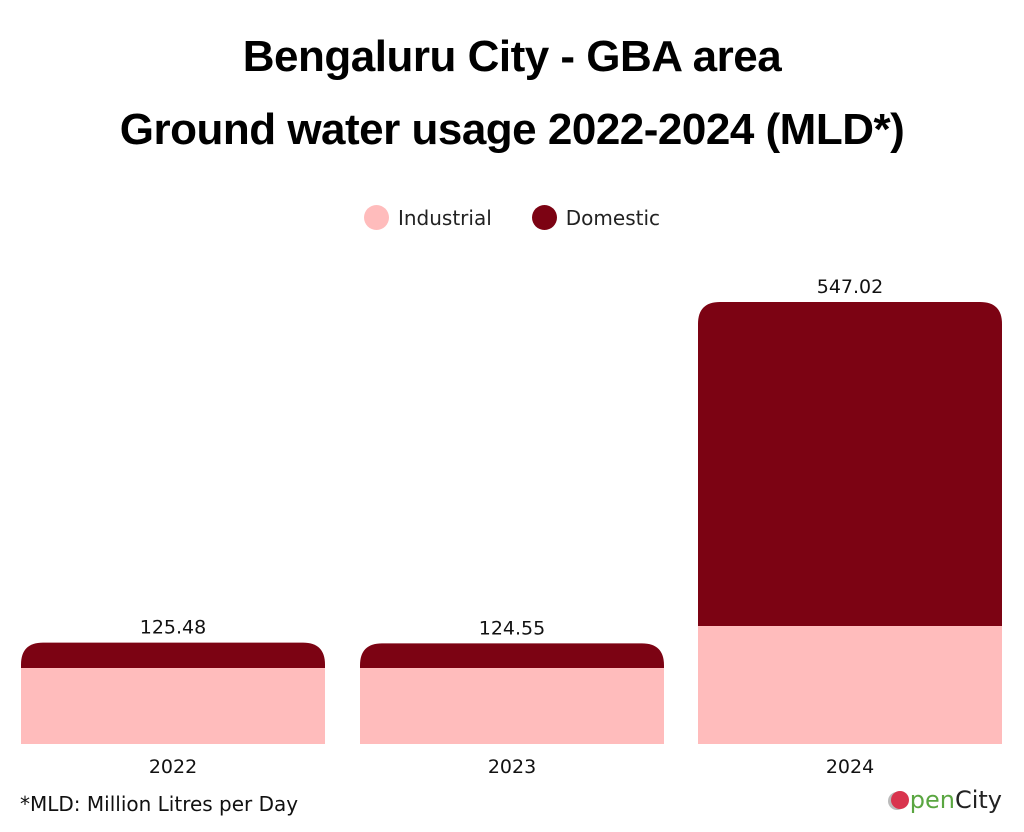 The image size is (1024, 832). Describe the element at coordinates (850, 685) in the screenshot. I see `bar-industrial-2024` at that location.